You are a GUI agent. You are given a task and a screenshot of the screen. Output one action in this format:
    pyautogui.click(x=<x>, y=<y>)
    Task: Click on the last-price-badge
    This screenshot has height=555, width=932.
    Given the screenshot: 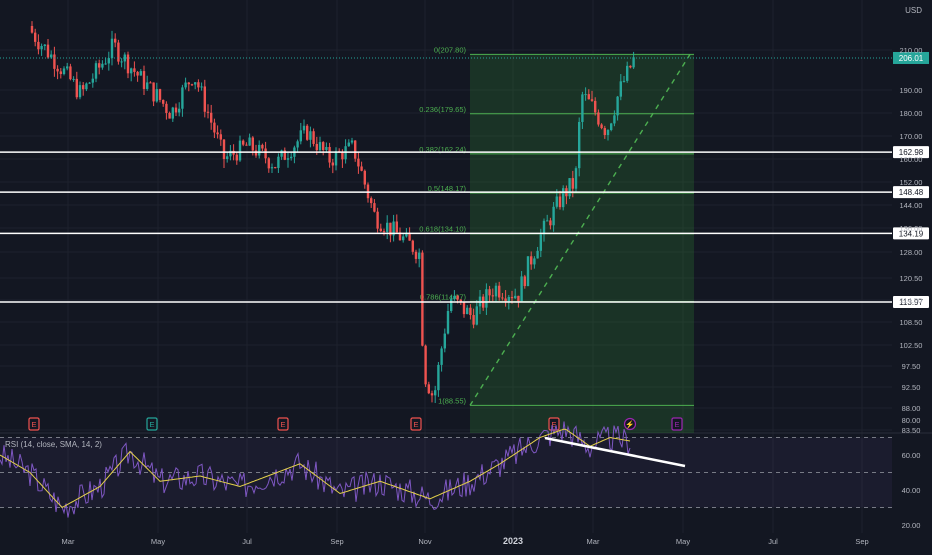 What is the action you would take?
    pyautogui.click(x=911, y=57)
    